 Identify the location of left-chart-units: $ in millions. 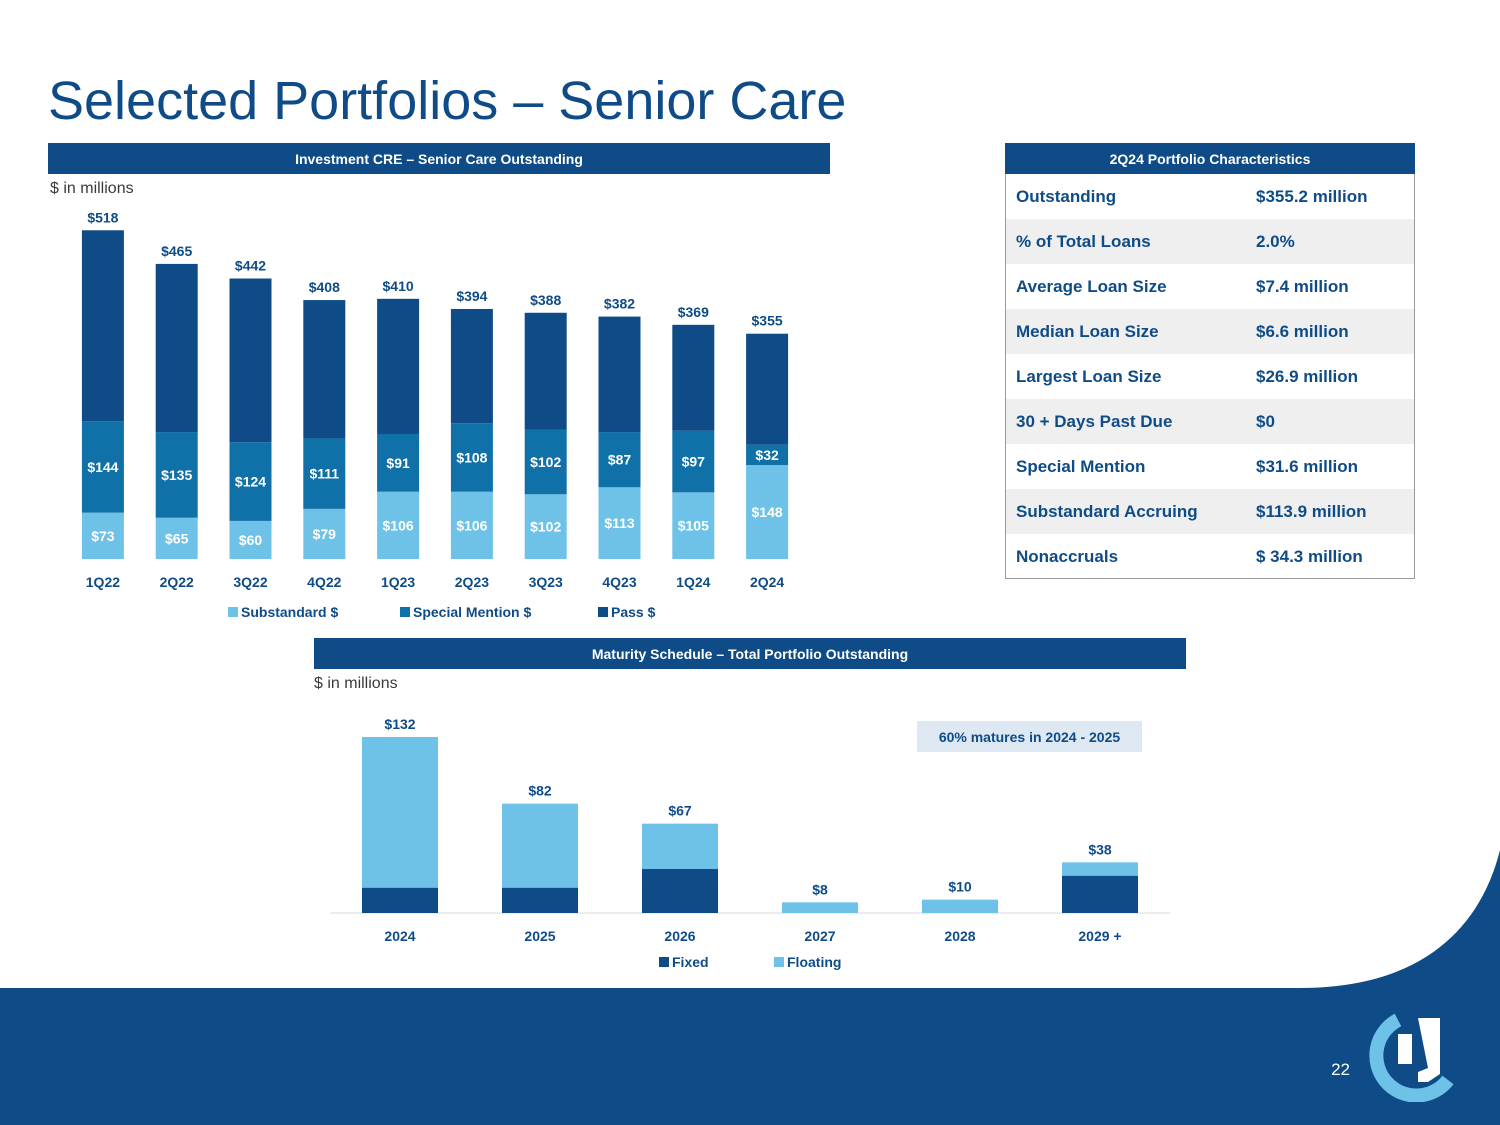
(92, 188).